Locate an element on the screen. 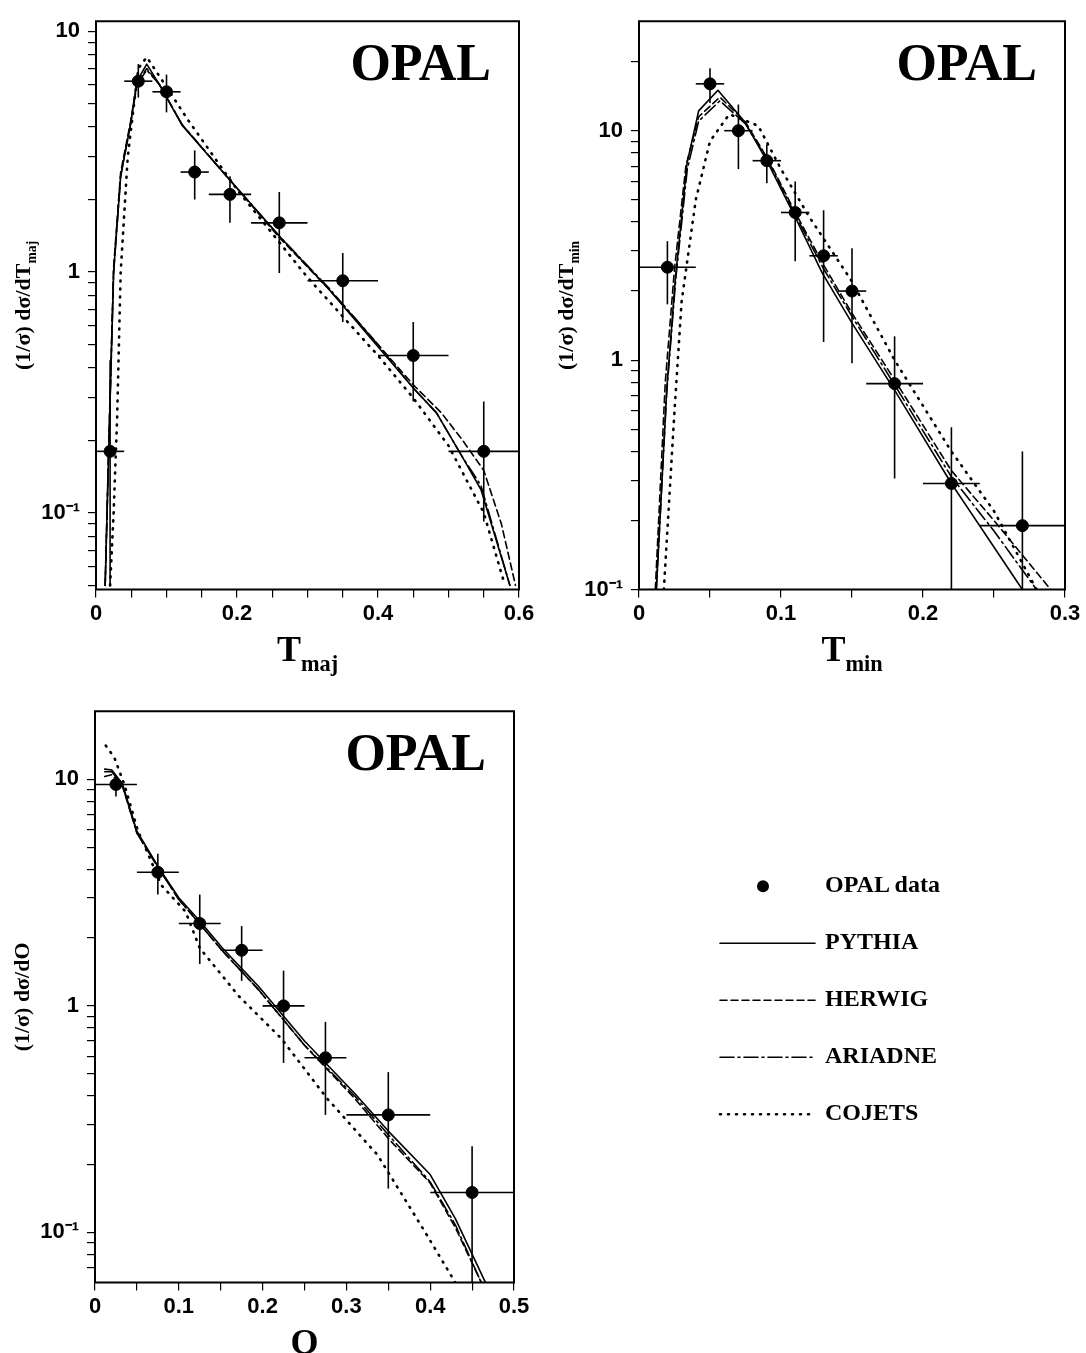 The image size is (1086, 1353). y-axis-title: (1/σ) dσ/dTmaj is located at coordinates (24, 305).